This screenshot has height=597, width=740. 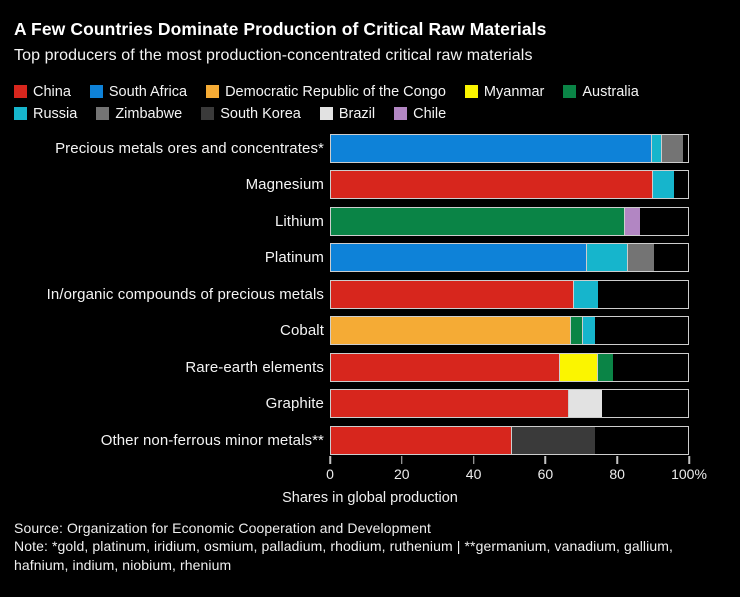 I want to click on legend-label: Brazil, so click(x=357, y=113).